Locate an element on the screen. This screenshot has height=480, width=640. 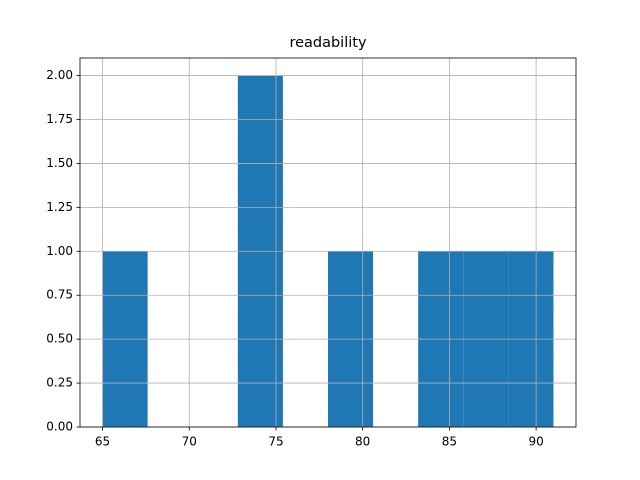
x-tick-label: 80 is located at coordinates (362, 442).